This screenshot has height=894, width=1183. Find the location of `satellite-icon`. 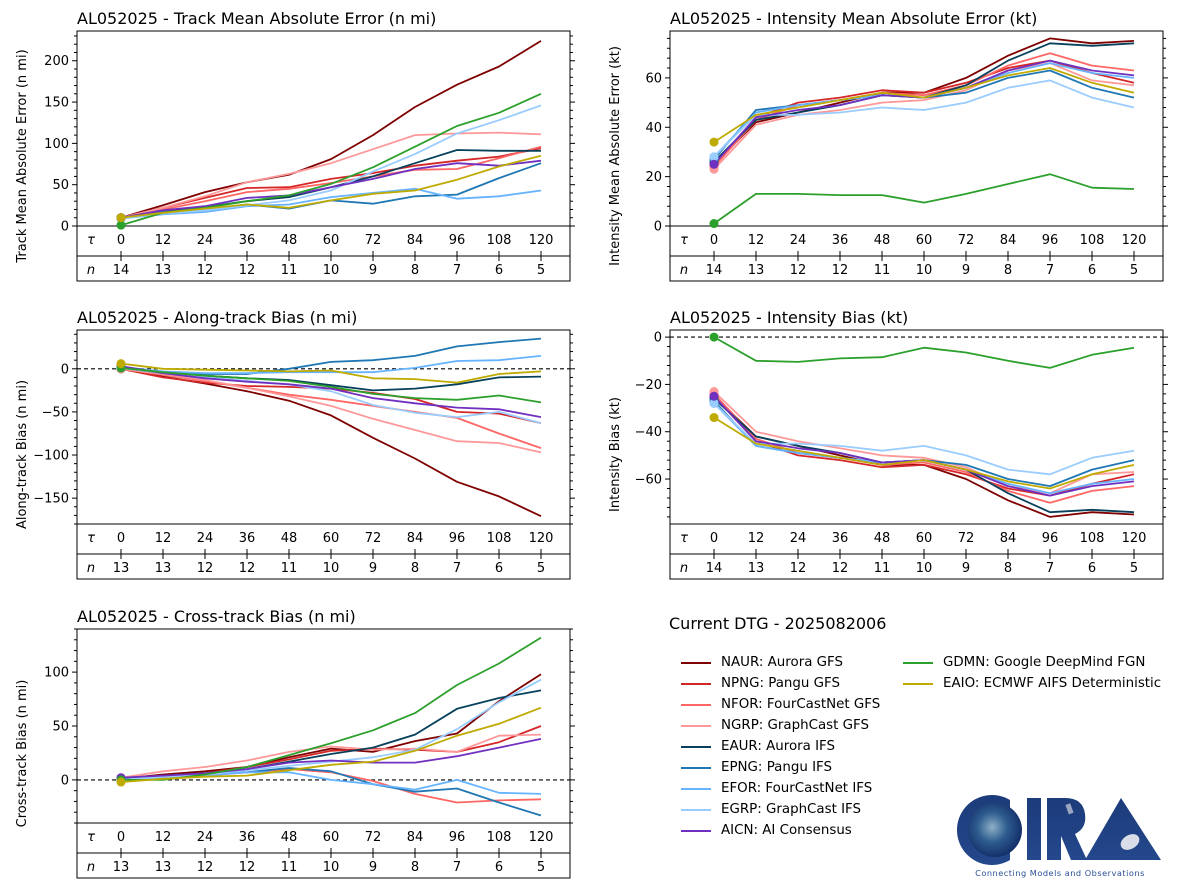

satellite-icon is located at coordinates (1069, 809).